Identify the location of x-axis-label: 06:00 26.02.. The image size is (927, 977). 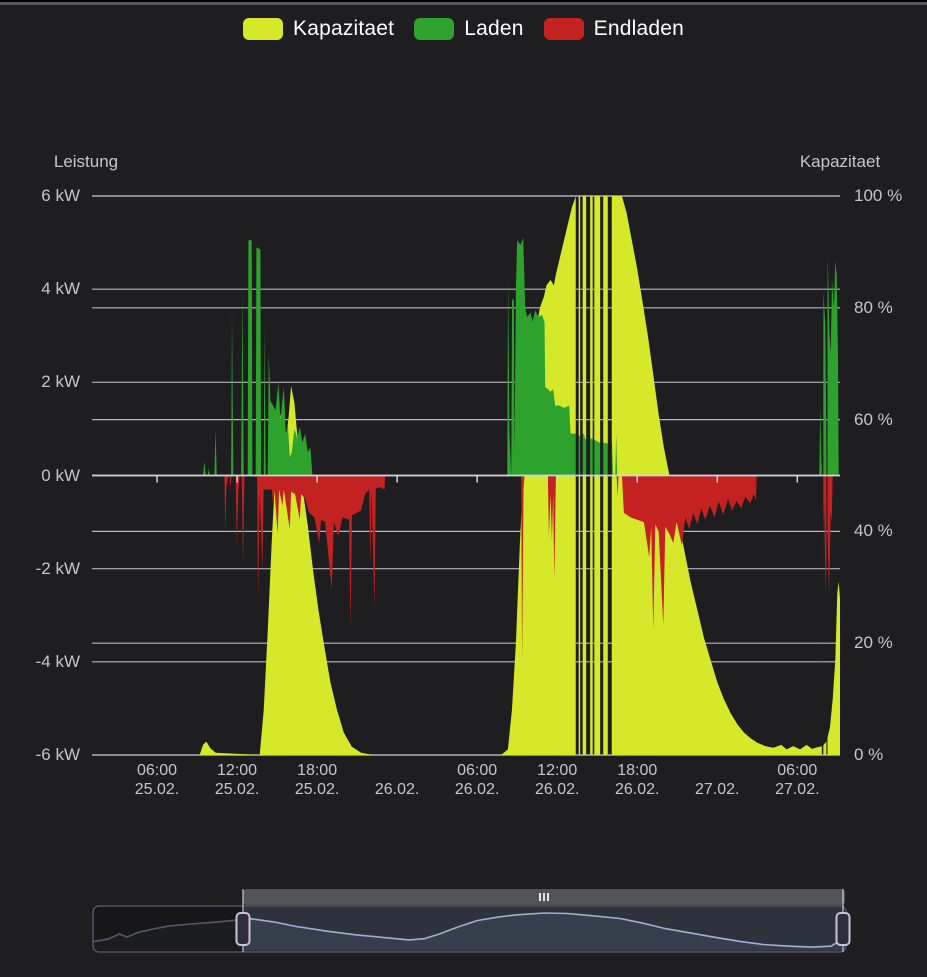
(477, 780).